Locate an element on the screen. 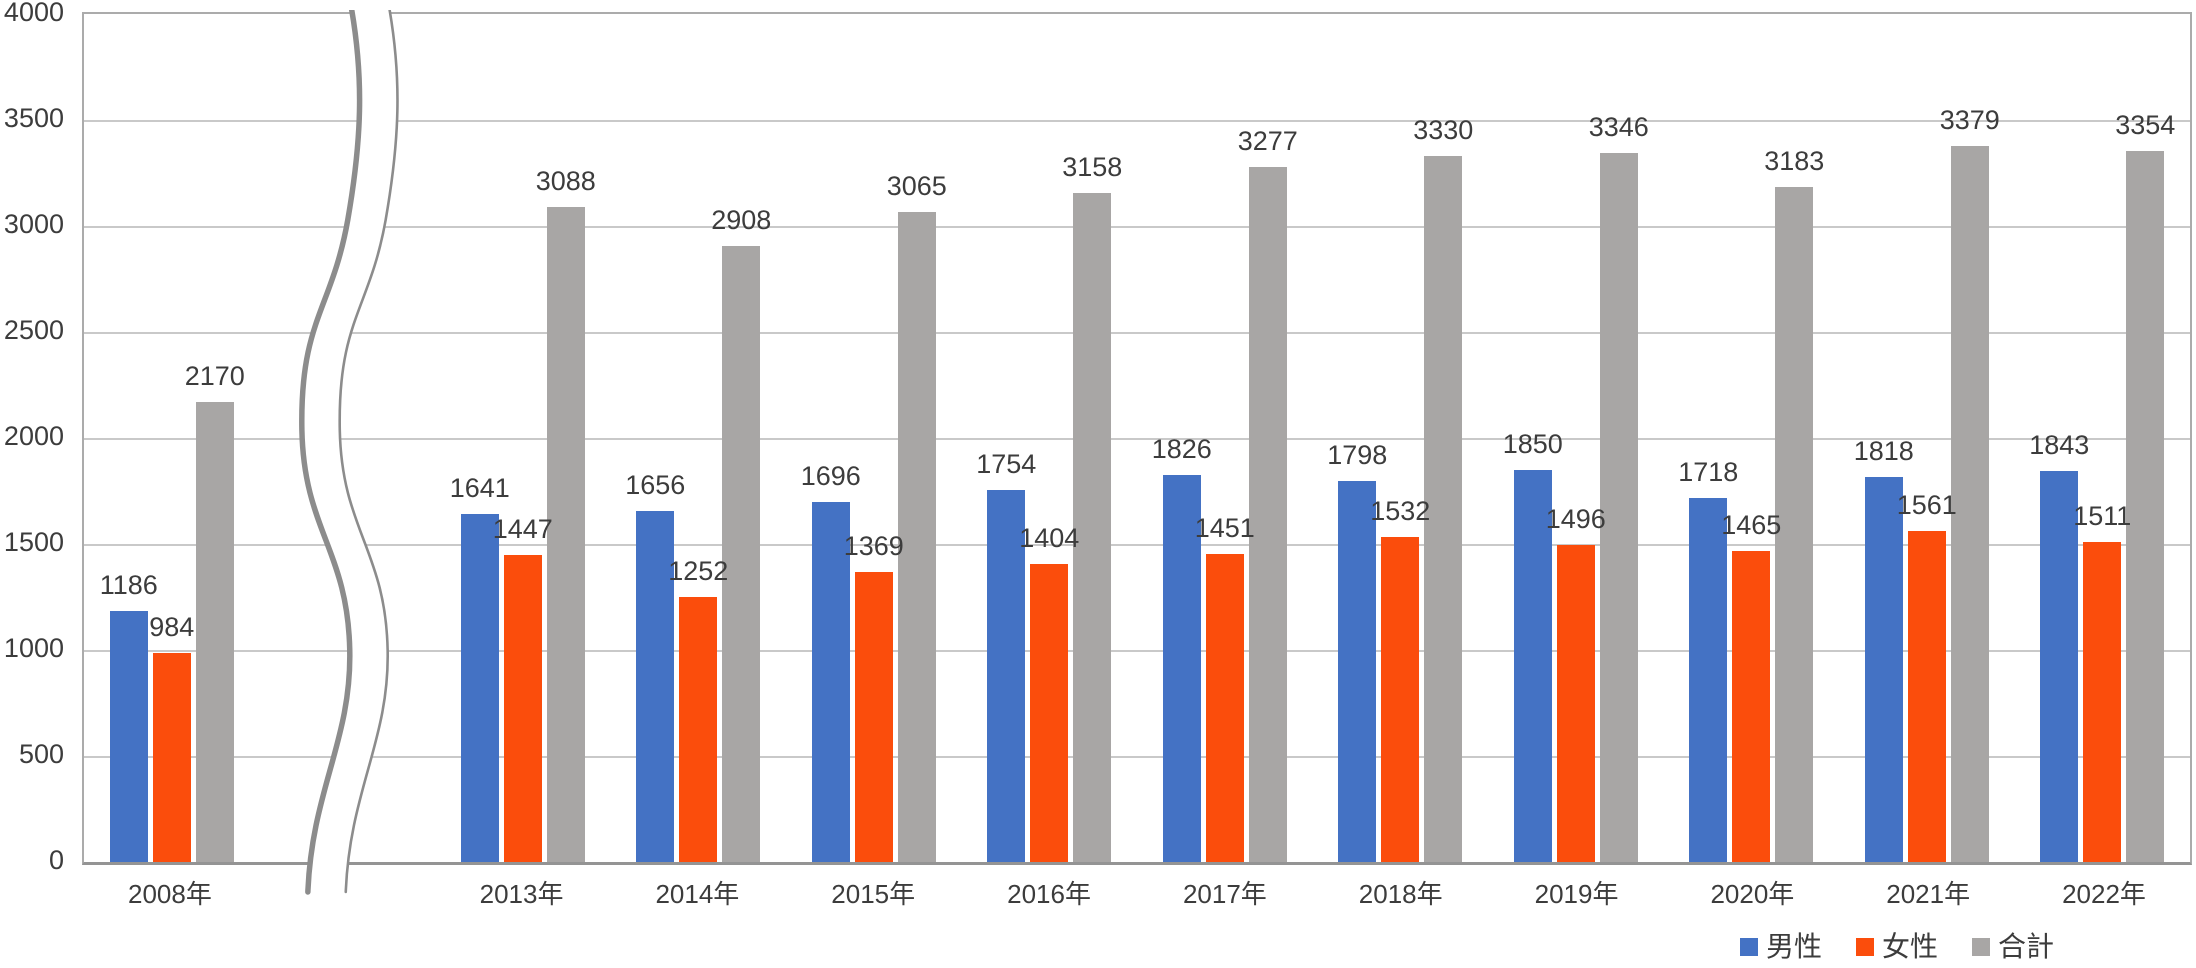 Image resolution: width=2196 pixels, height=968 pixels. bar-value-label: 3354 is located at coordinates (2145, 124).